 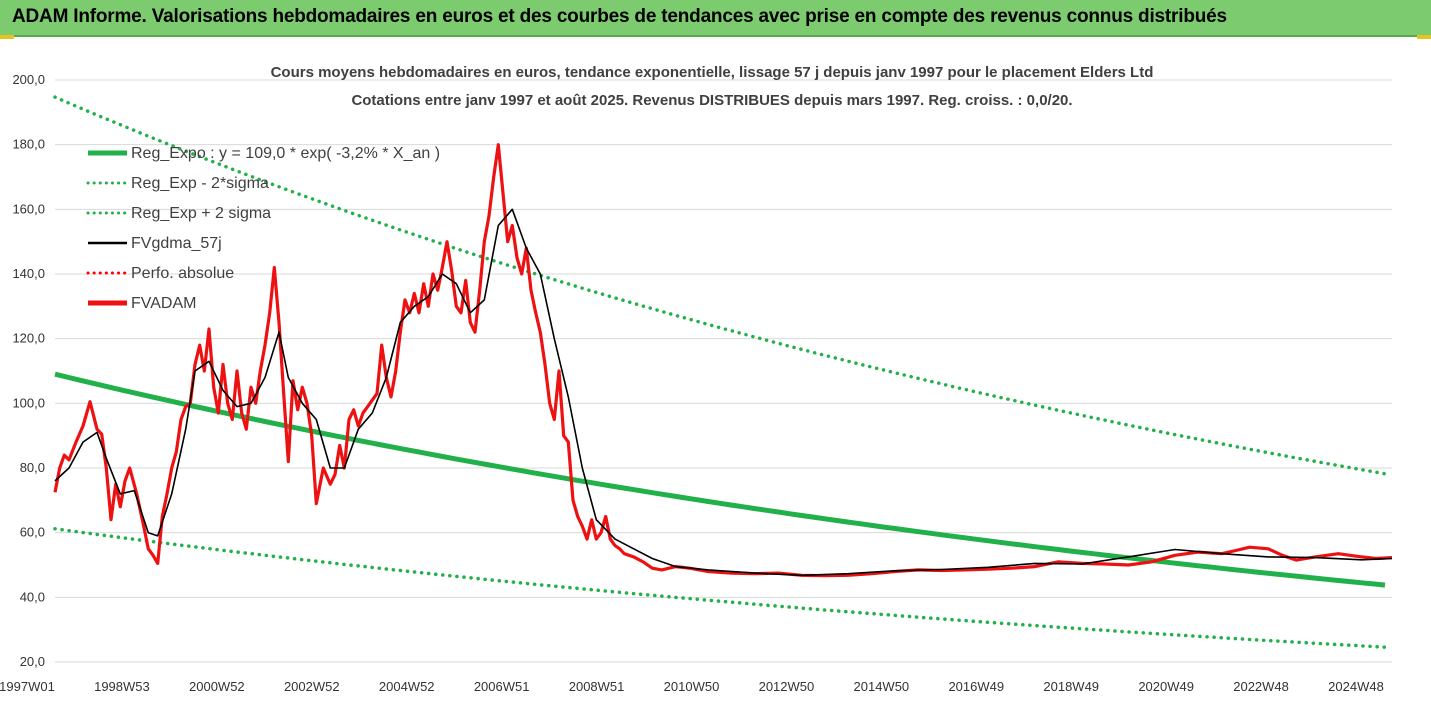 What do you see at coordinates (32, 661) in the screenshot?
I see `y-tick-label: 20,0` at bounding box center [32, 661].